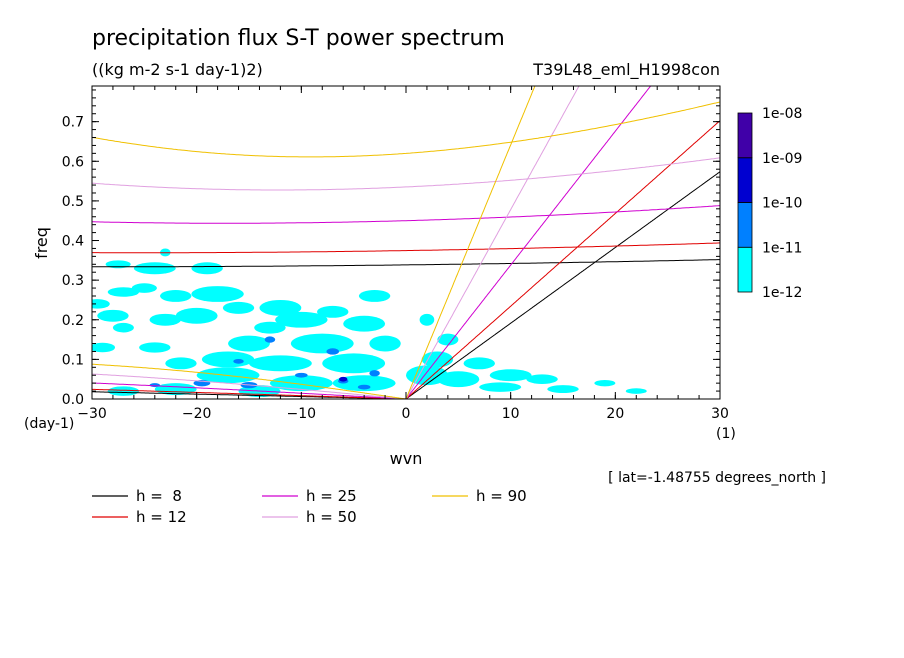 Image resolution: width=904 pixels, height=658 pixels. Describe the element at coordinates (249, 393) in the screenshot. I see `rossby-curve-h12` at that location.